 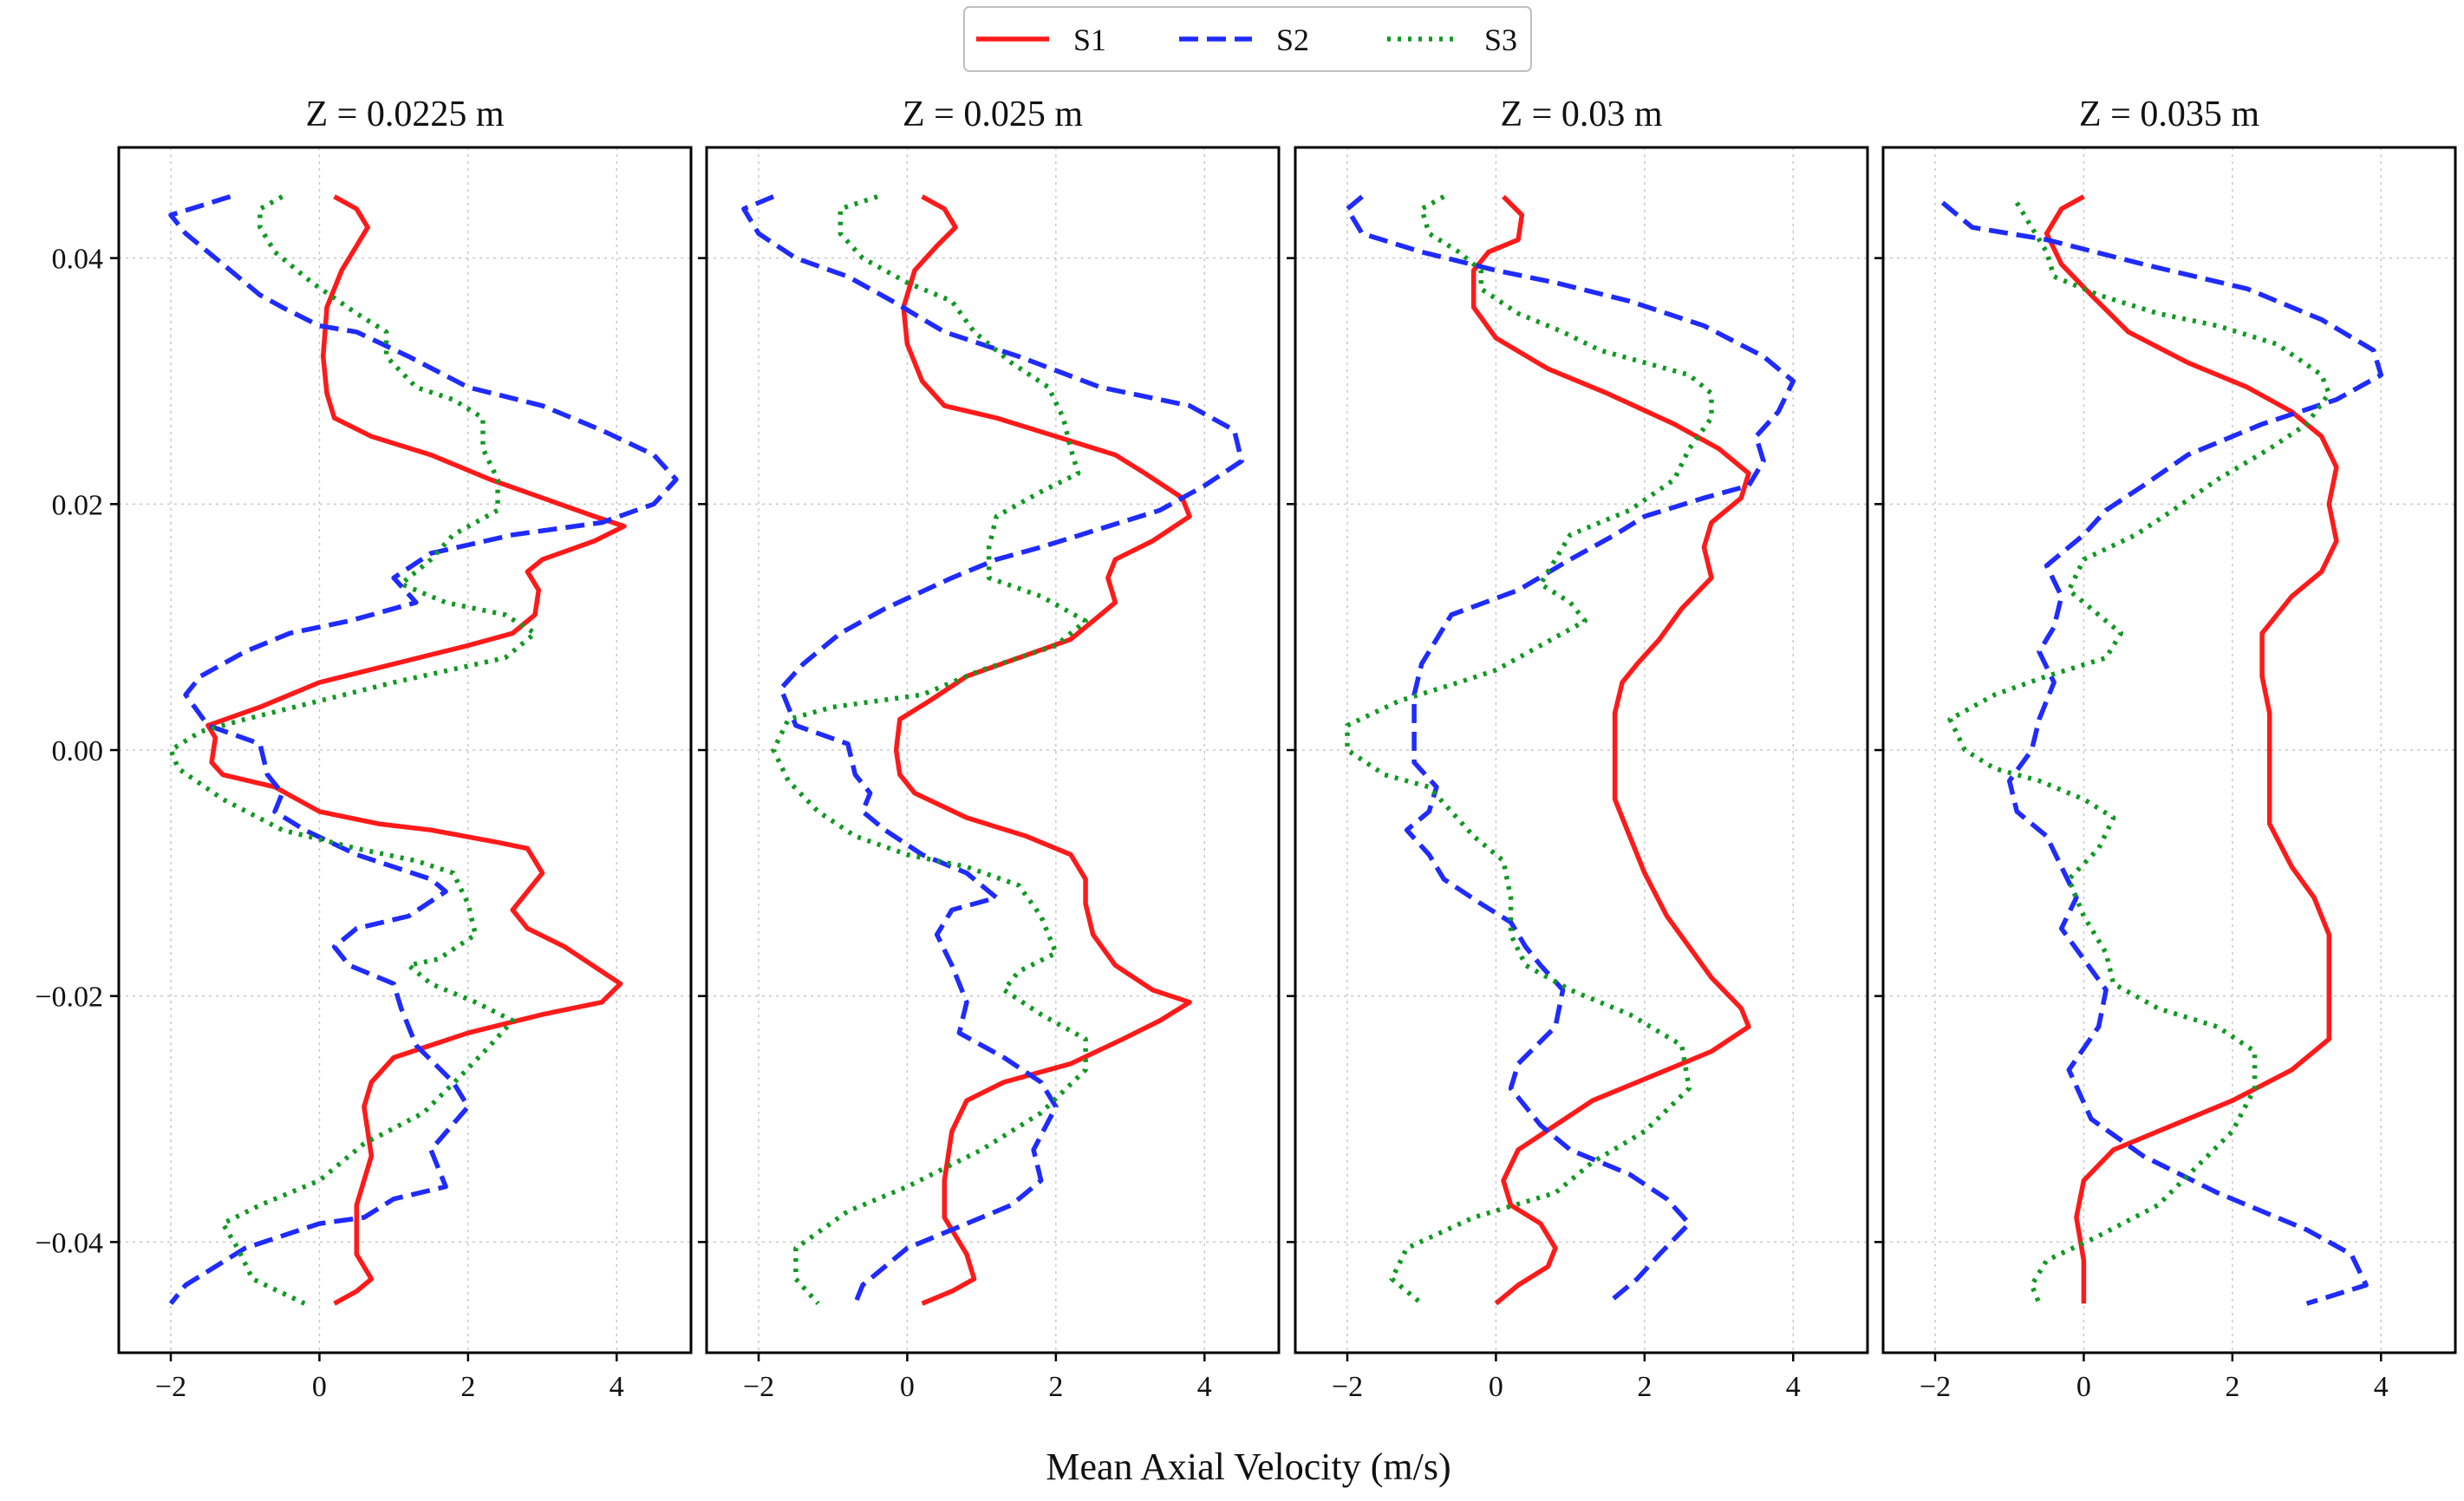 I want to click on legend-label-s2: S2, so click(x=1292, y=40).